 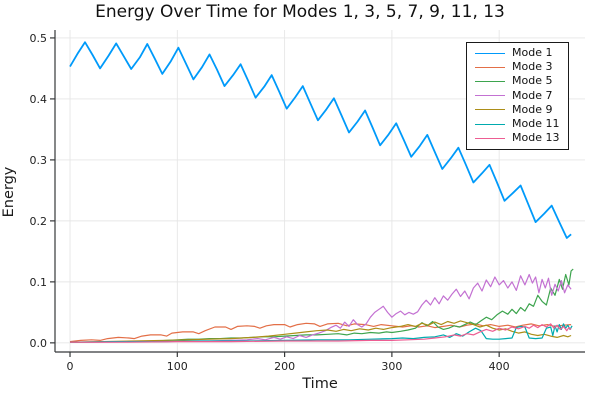 What do you see at coordinates (39, 38) in the screenshot?
I see `y-tick-label: 0.5` at bounding box center [39, 38].